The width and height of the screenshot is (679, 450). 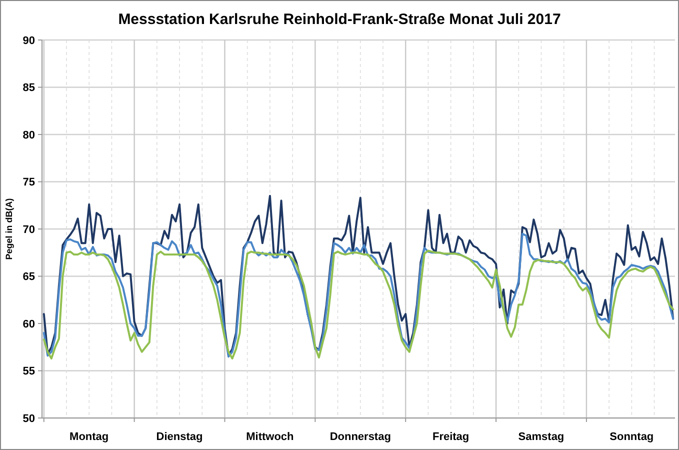 What do you see at coordinates (541, 437) in the screenshot?
I see `x-tick-label: Samstag` at bounding box center [541, 437].